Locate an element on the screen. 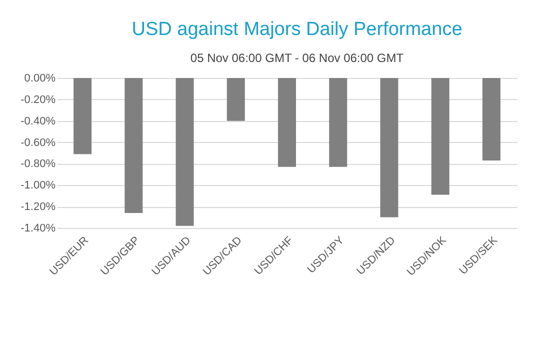 The image size is (538, 351). y-tick-label: 0.00% is located at coordinates (40, 78).